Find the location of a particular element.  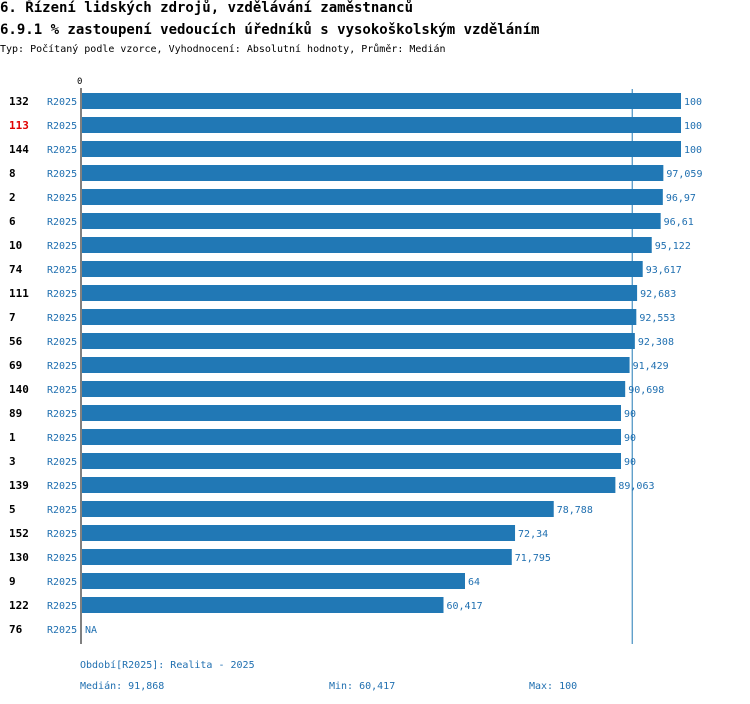

value-label: 96,61 is located at coordinates (679, 222).